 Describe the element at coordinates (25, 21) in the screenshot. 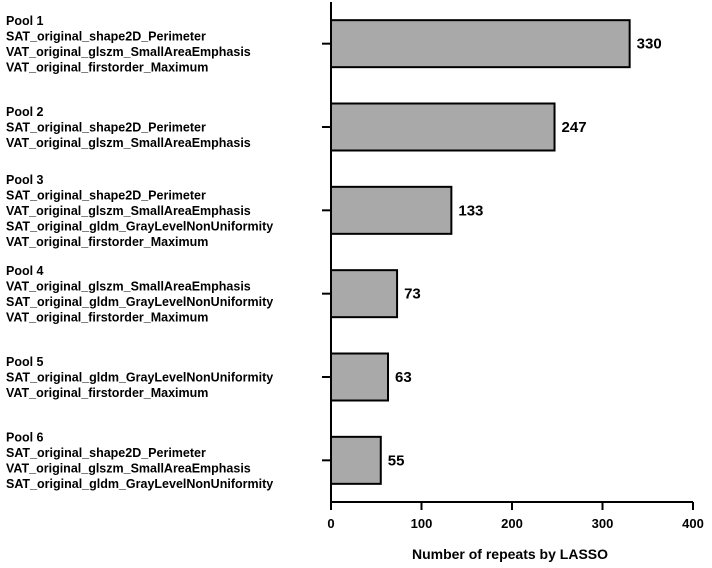

I see `category-title: Pool 1` at that location.